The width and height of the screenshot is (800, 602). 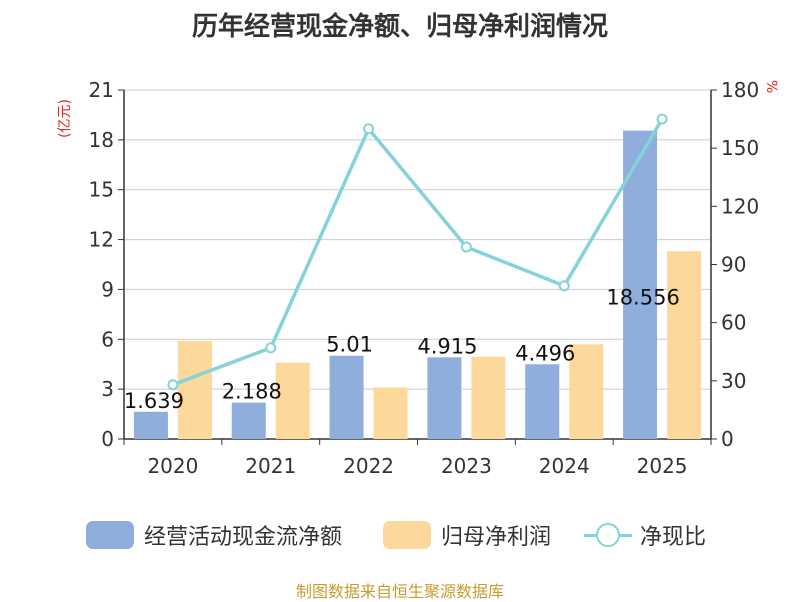 What do you see at coordinates (733, 265) in the screenshot?
I see `y-right-tick-label: 90` at bounding box center [733, 265].